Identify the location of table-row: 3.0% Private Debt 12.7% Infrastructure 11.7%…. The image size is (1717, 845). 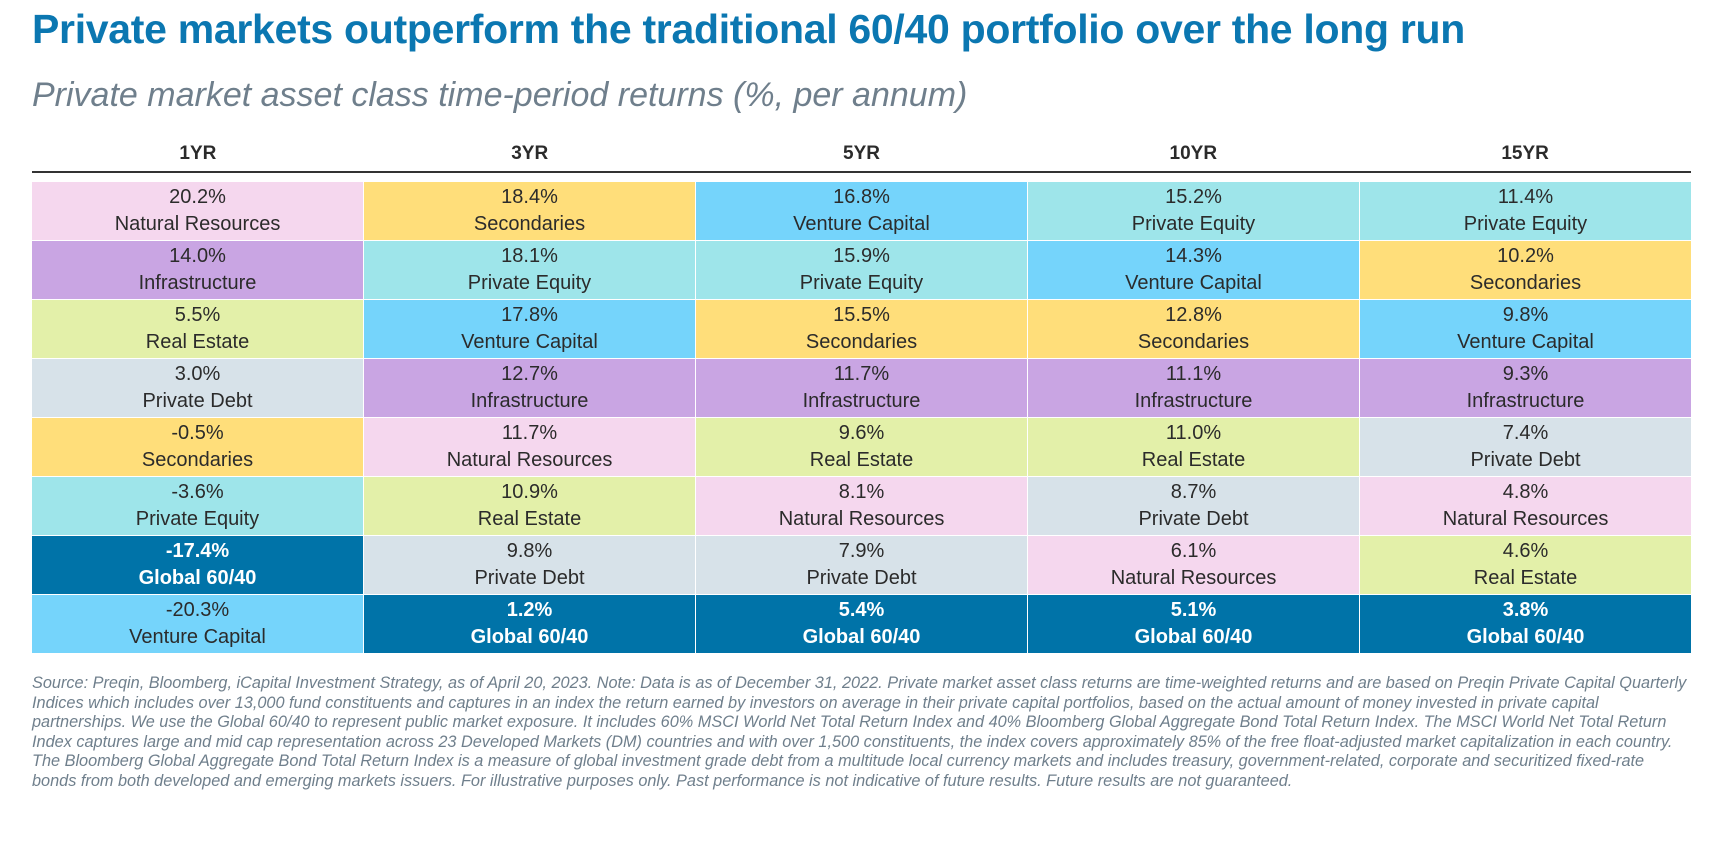
(861, 388).